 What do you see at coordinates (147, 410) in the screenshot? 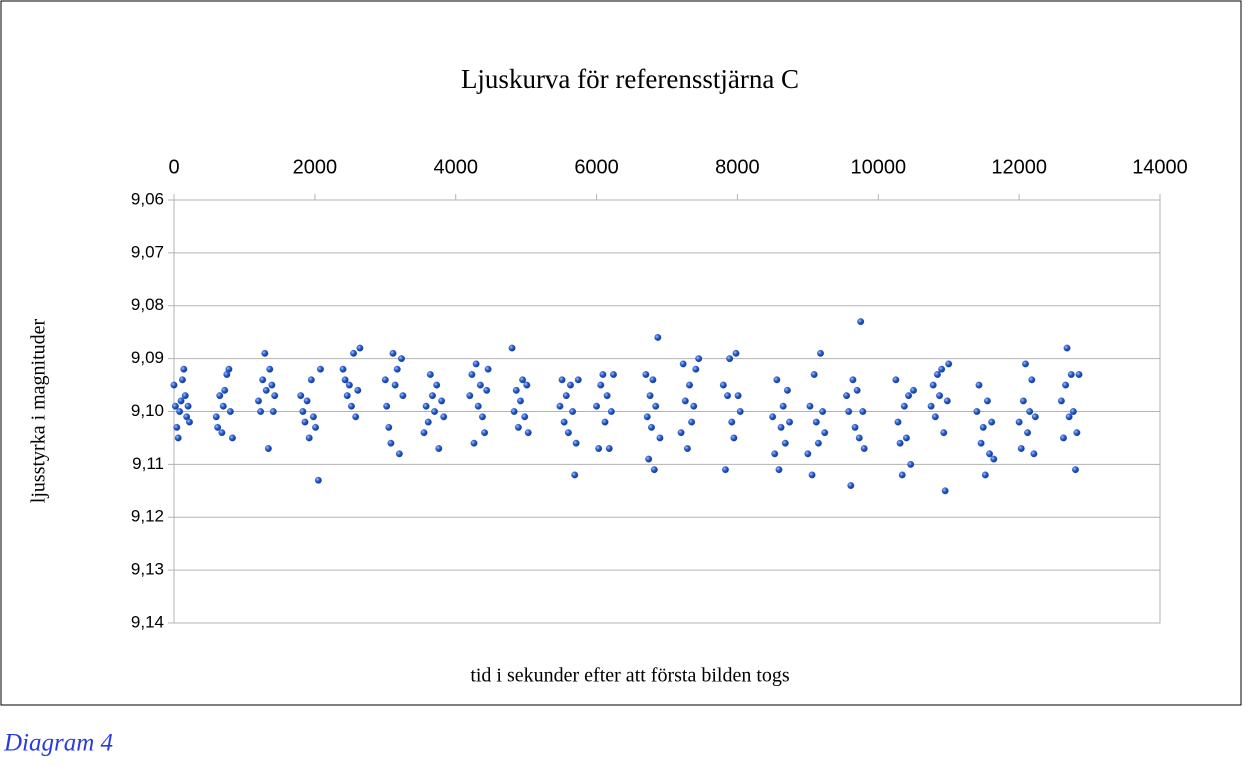
I see `y-tick-label: 9,10` at bounding box center [147, 410].